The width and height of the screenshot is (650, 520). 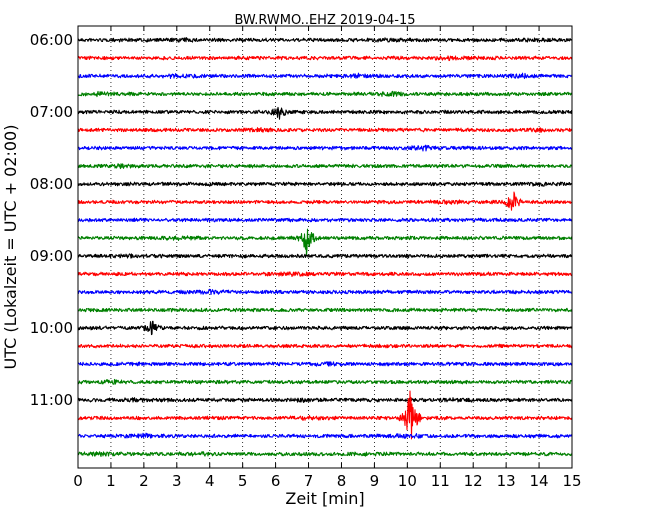 What do you see at coordinates (276, 481) in the screenshot?
I see `x-tick-label: 6` at bounding box center [276, 481].